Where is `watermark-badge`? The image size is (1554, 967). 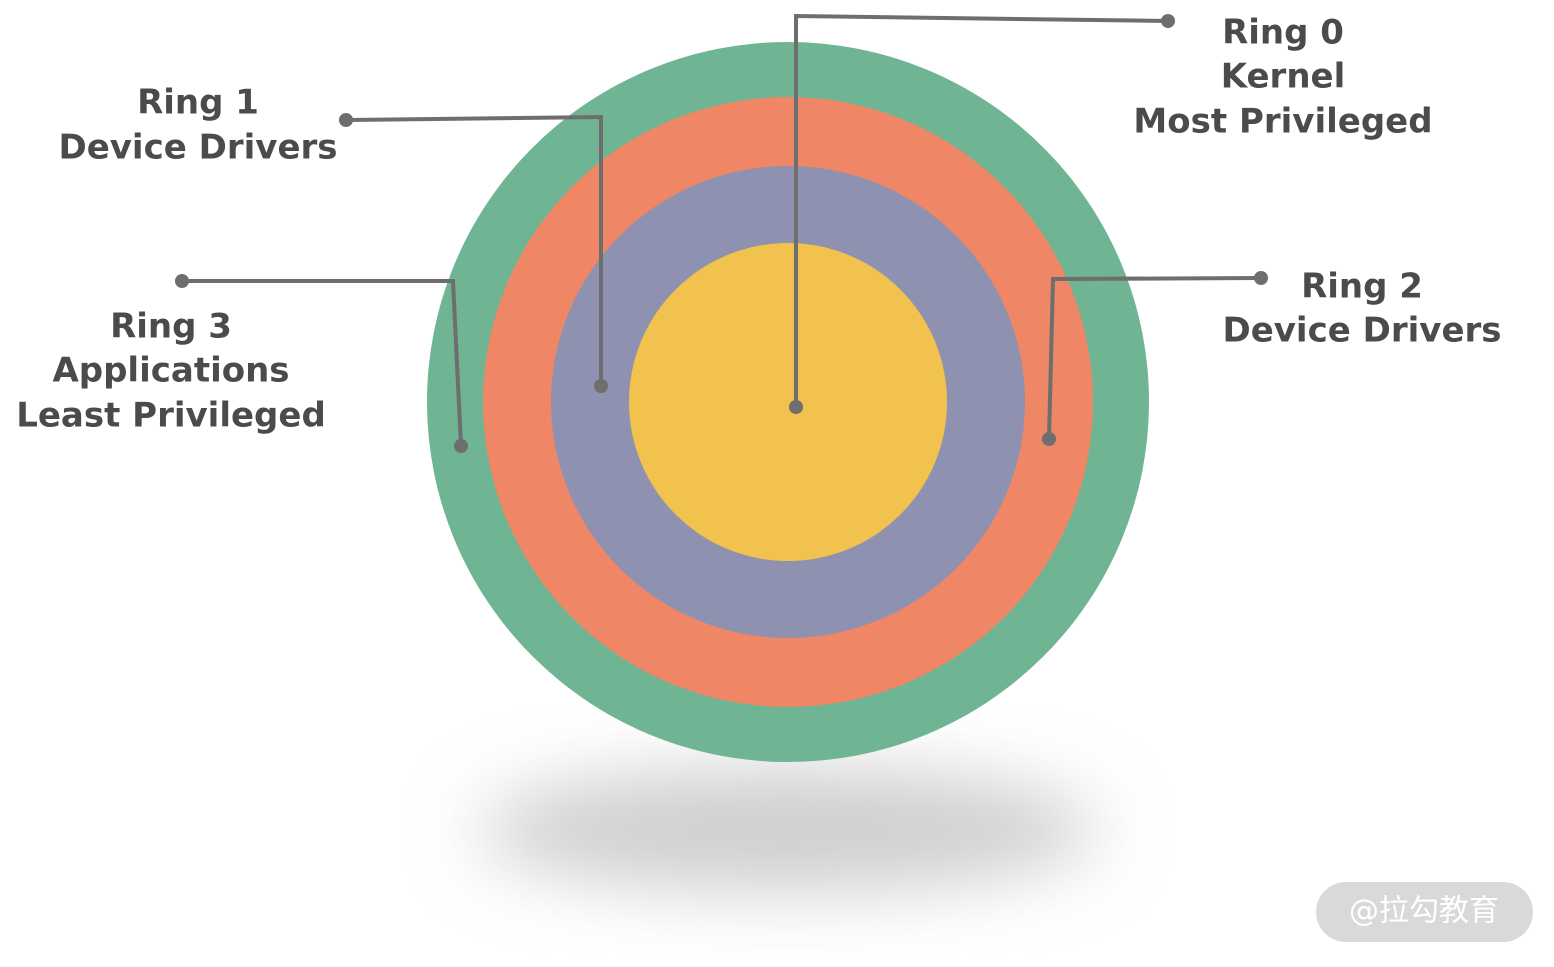 watermark-badge is located at coordinates (1424, 912).